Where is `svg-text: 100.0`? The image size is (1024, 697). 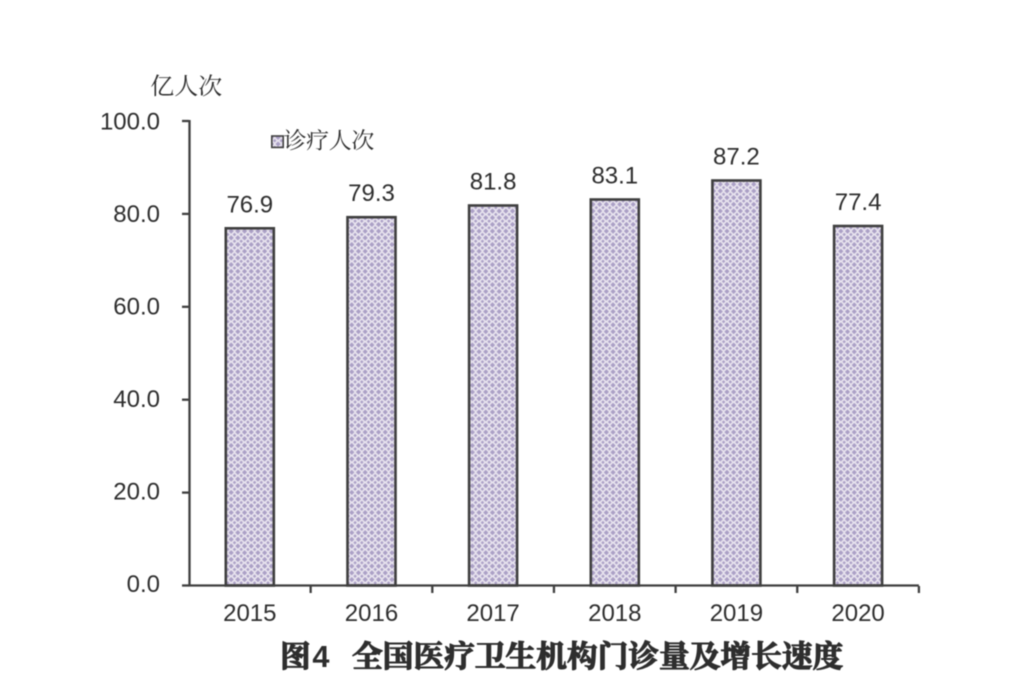 svg-text: 100.0 is located at coordinates (130, 122).